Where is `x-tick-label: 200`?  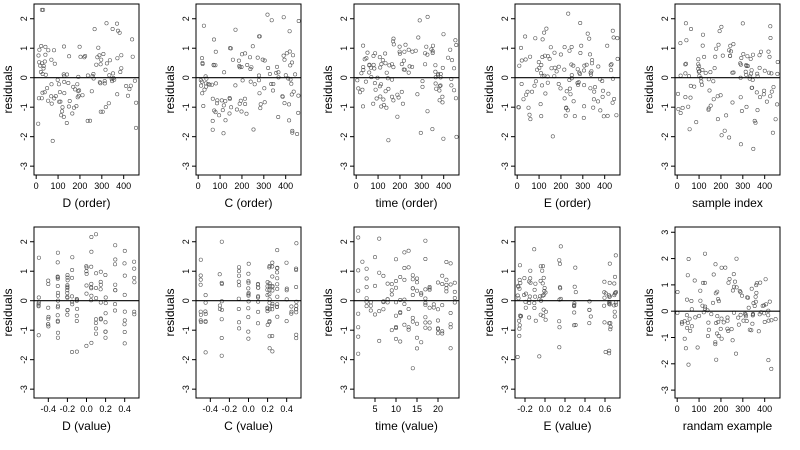 x-tick-label: 200 is located at coordinates (399, 186).